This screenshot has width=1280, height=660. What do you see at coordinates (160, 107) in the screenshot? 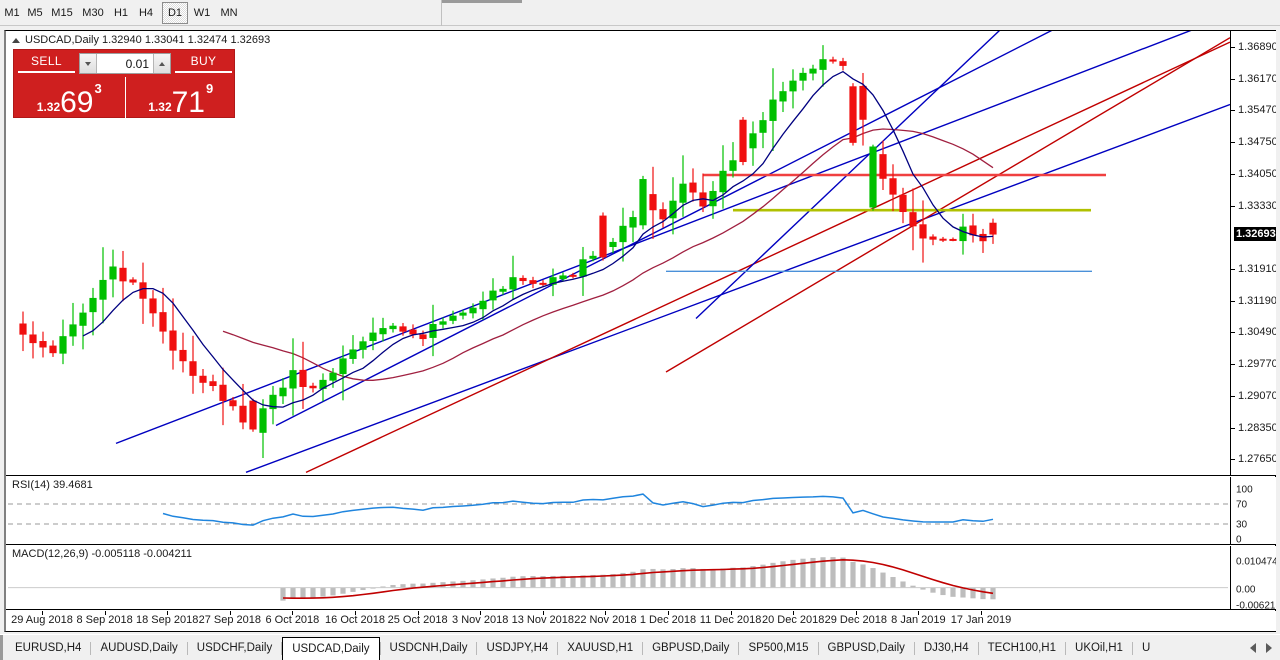
I see `buy-price-prefix: 1.32` at bounding box center [160, 107].